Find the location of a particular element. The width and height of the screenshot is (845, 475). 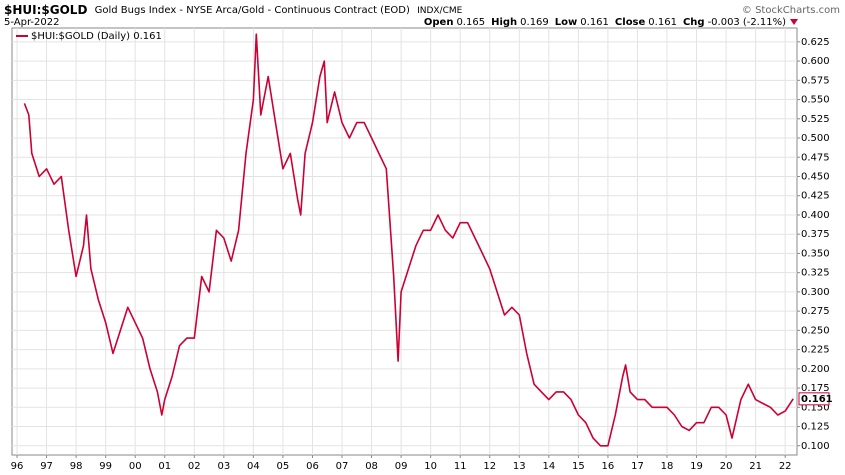

quote-label: Open is located at coordinates (439, 22).